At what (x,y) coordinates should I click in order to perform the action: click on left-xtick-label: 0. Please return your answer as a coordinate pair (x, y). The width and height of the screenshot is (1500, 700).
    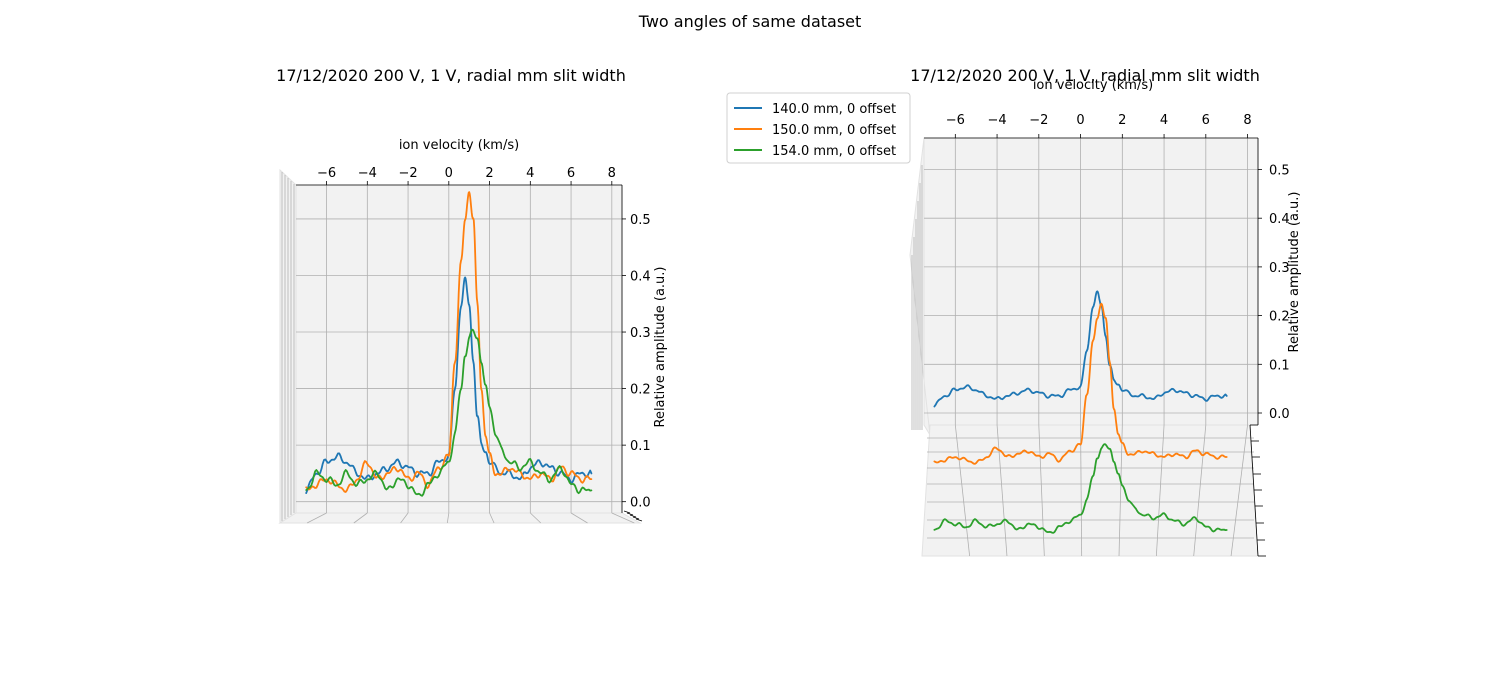
    Looking at the image, I should click on (449, 173).